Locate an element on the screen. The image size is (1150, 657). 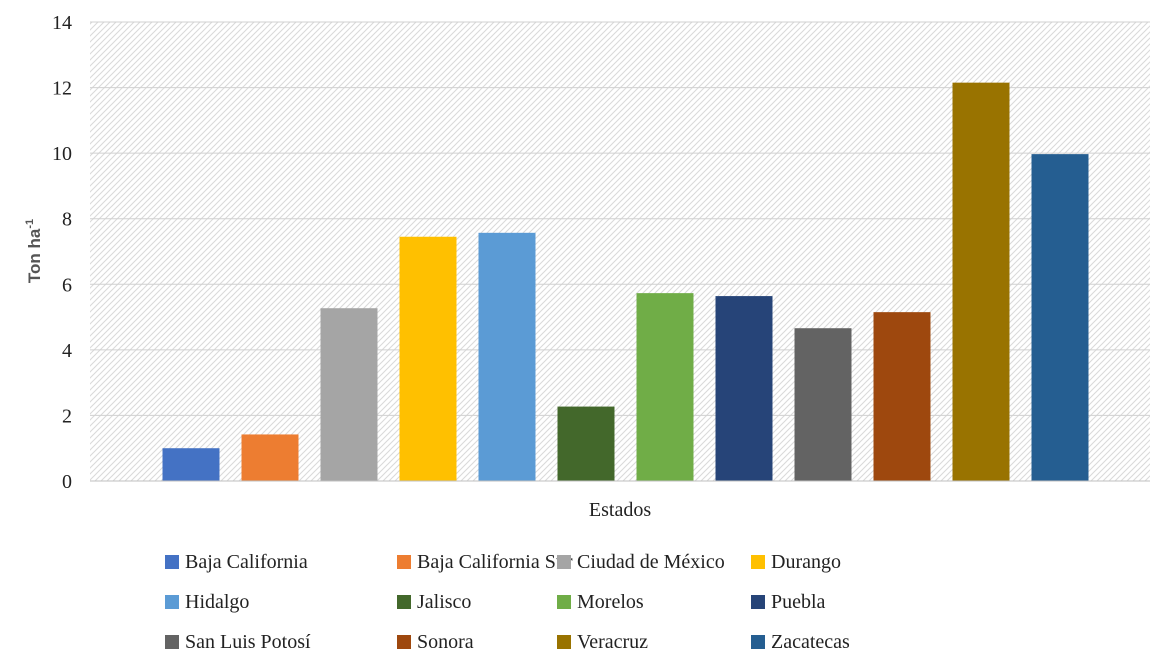
legend-item: Zacatecas is located at coordinates (836, 642).